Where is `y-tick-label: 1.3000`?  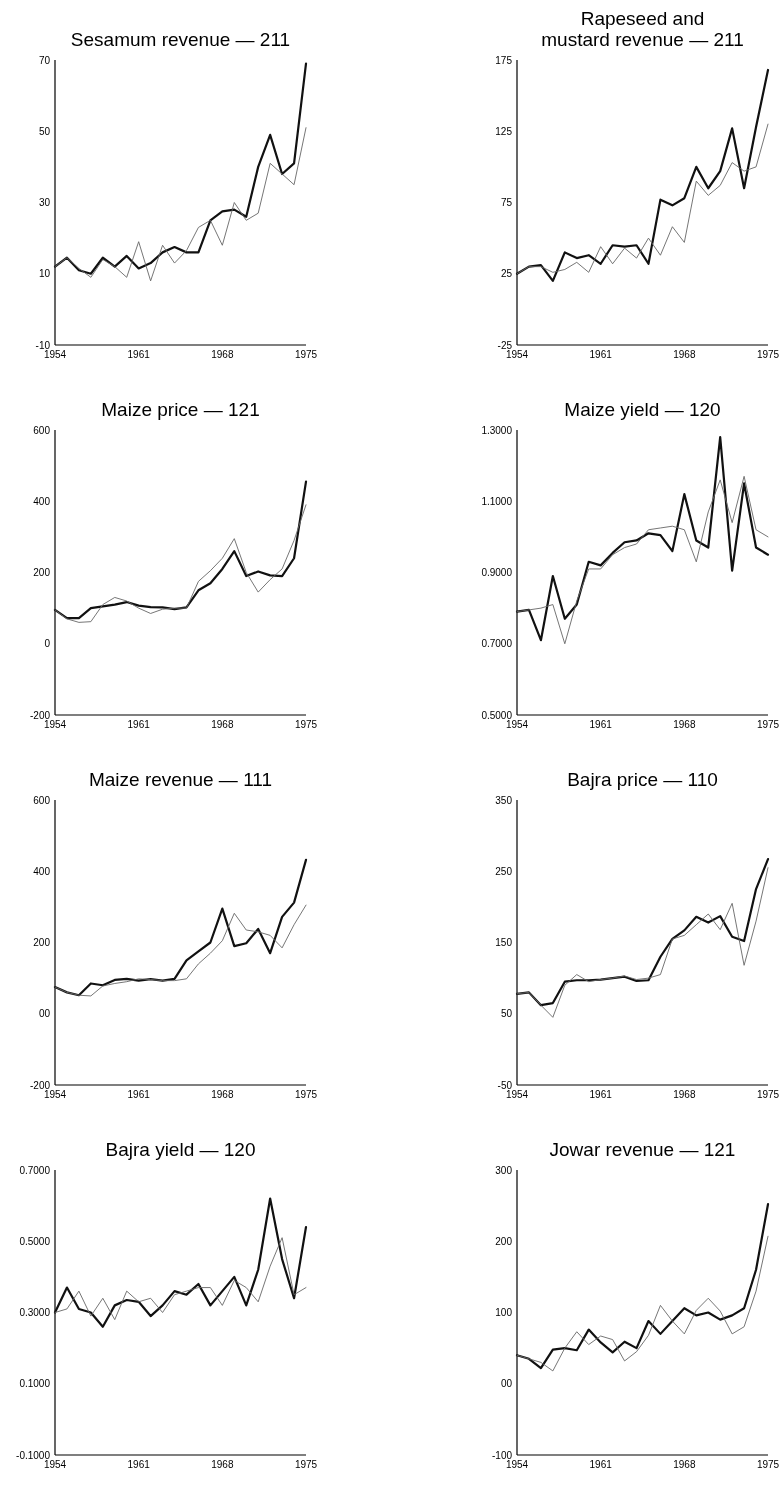 y-tick-label: 1.3000 is located at coordinates (497, 430).